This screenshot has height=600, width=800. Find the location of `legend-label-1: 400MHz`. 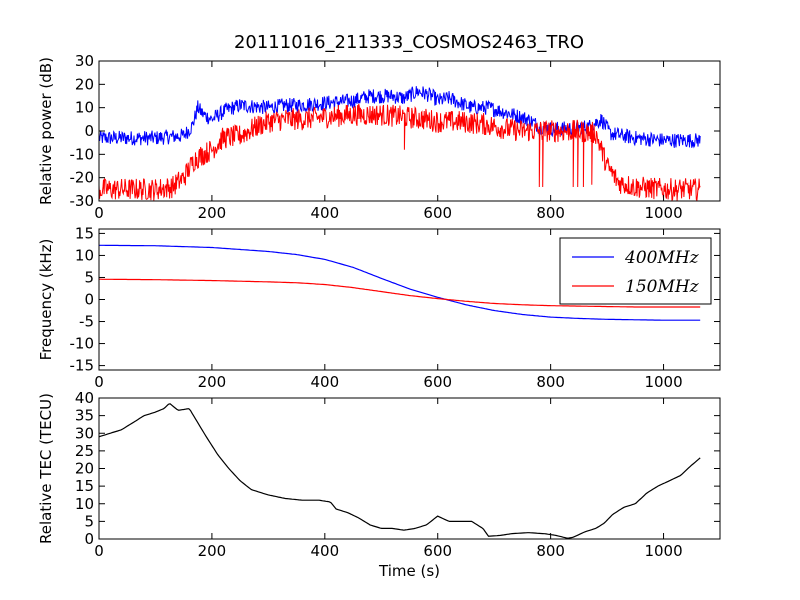

legend-label-1: 400MHz is located at coordinates (662, 258).